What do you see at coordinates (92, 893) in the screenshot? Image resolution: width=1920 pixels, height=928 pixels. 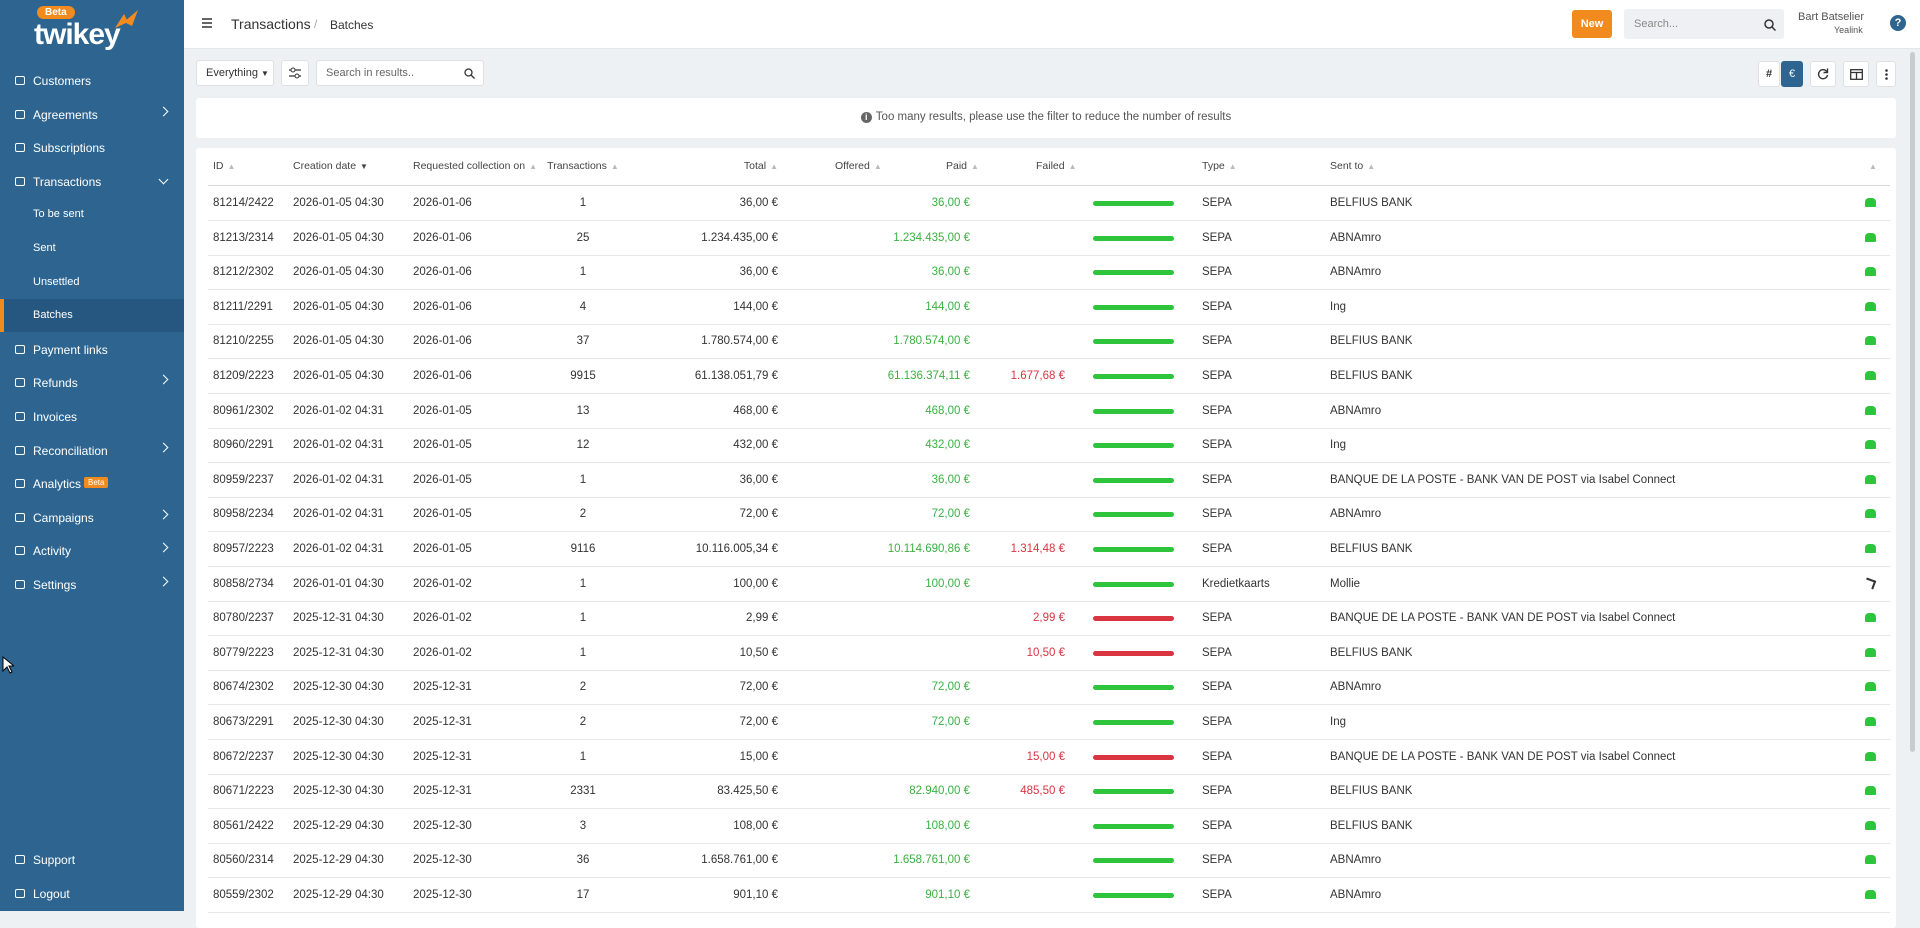 I see `nav-item: Logout` at bounding box center [92, 893].